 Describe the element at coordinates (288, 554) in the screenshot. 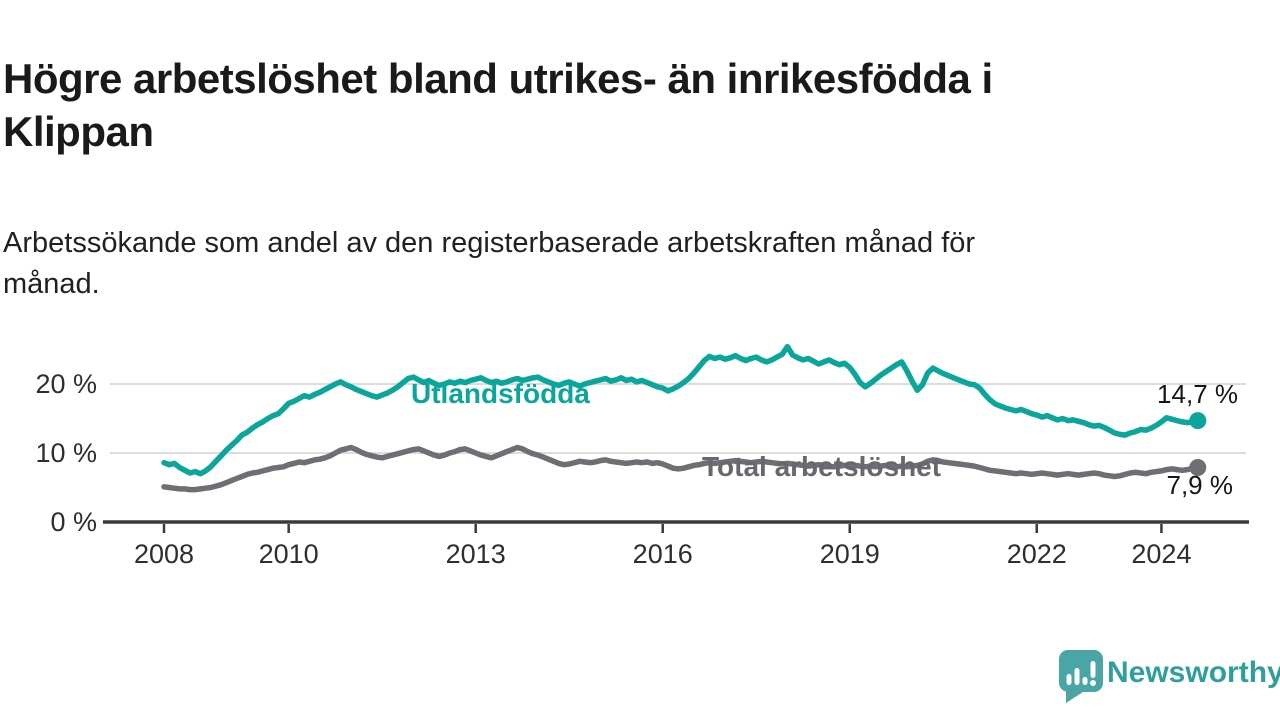

I see `x-axis-tick-label: 2010` at that location.